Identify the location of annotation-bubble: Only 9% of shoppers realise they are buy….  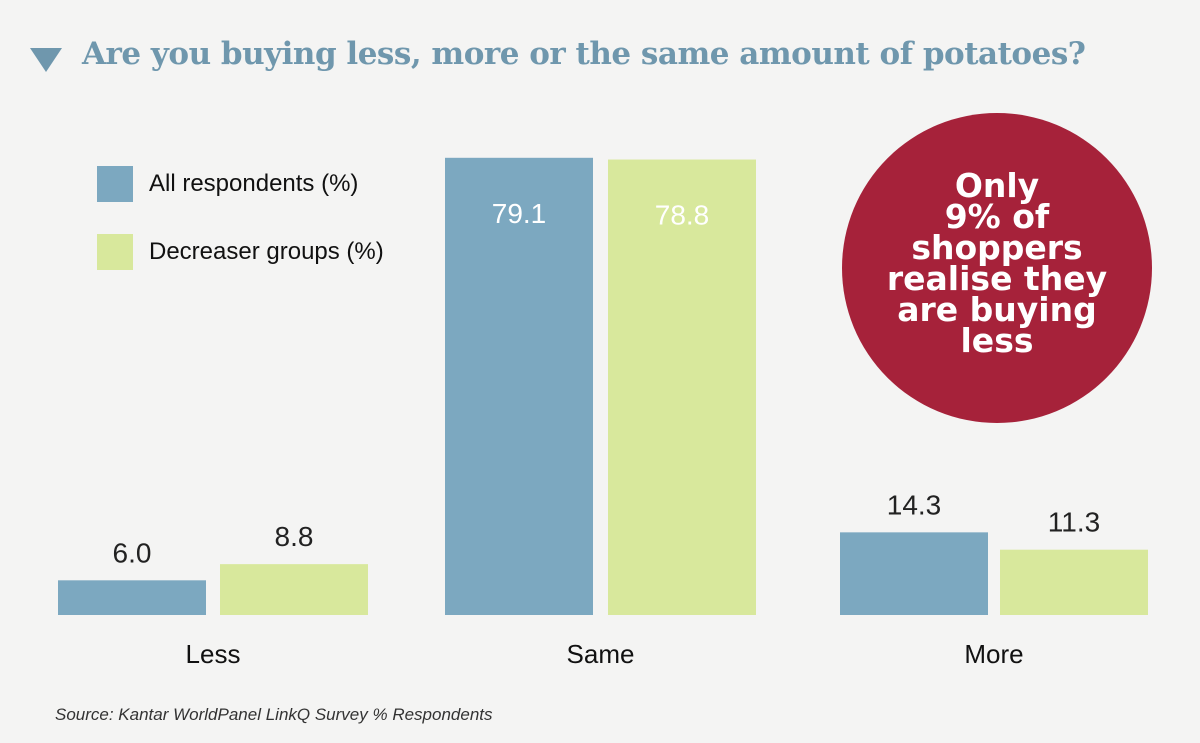
(997, 268).